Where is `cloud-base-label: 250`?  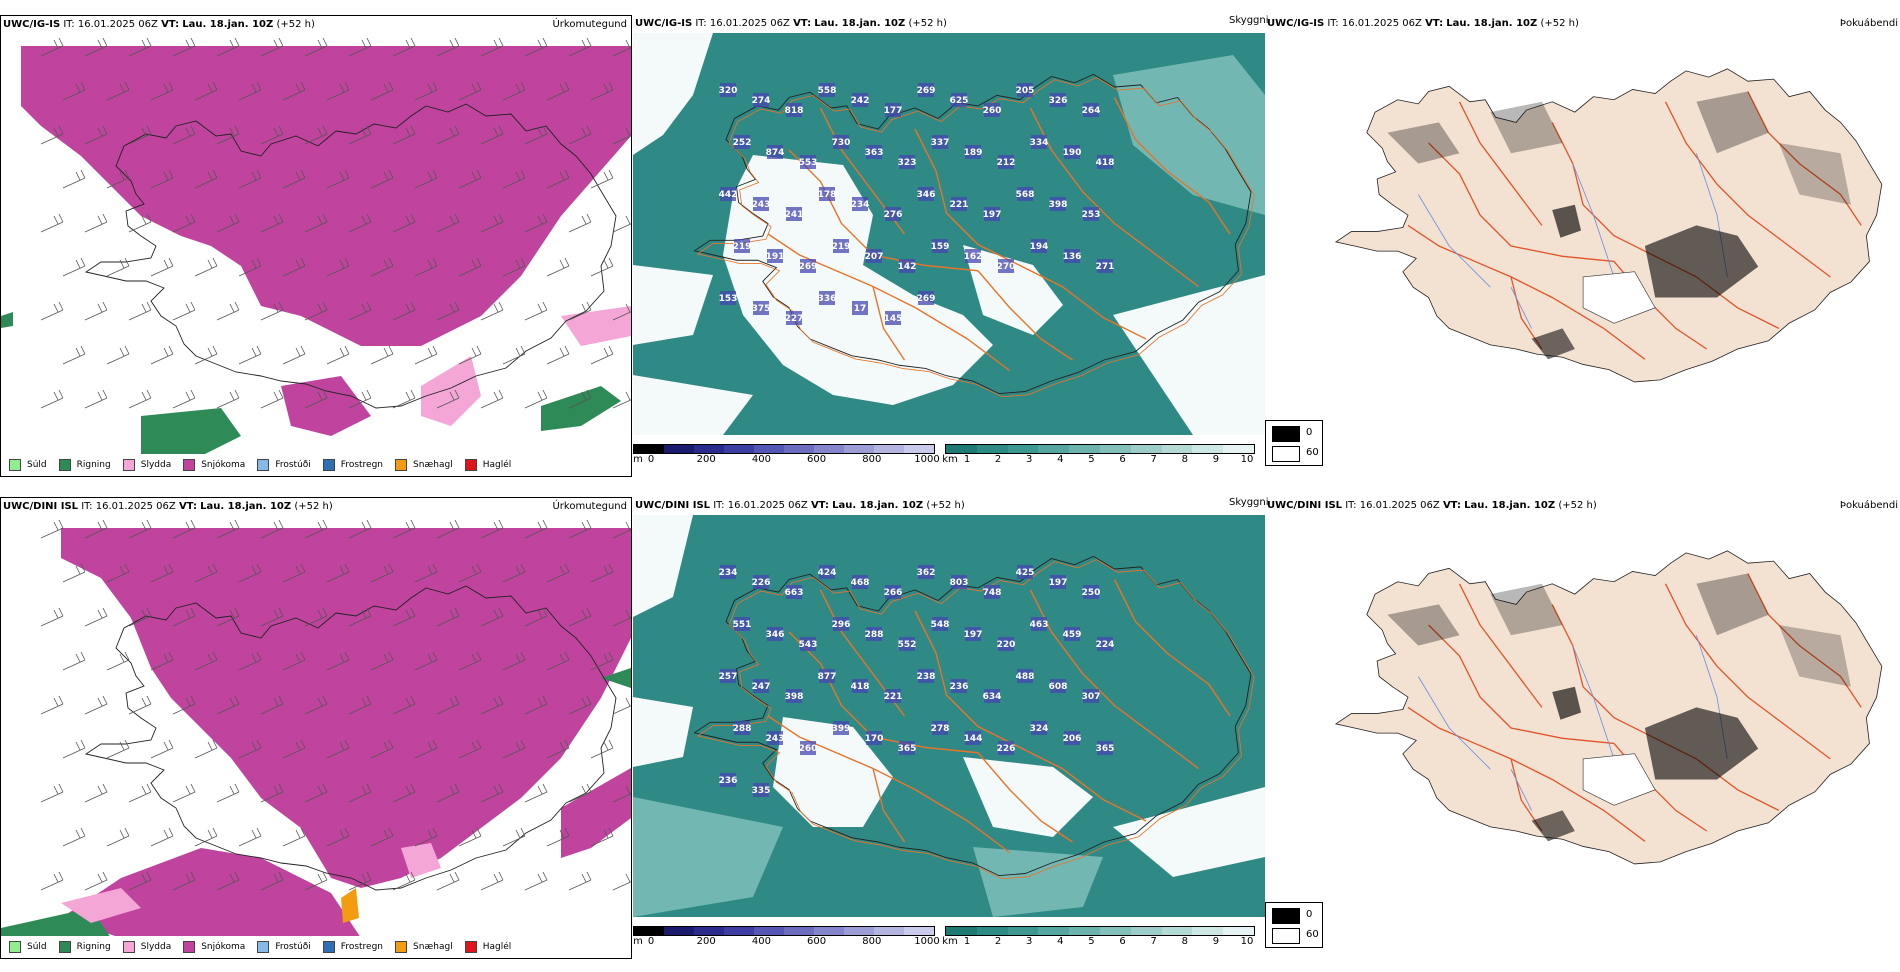
cloud-base-label: 250 is located at coordinates (1091, 593).